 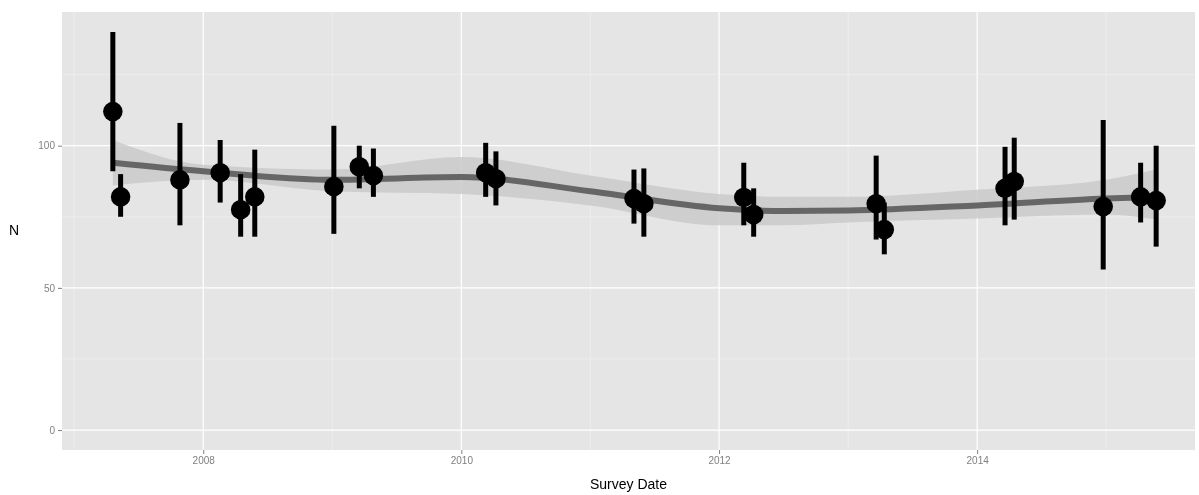 I want to click on x-tick-label: 2014, so click(x=978, y=461).